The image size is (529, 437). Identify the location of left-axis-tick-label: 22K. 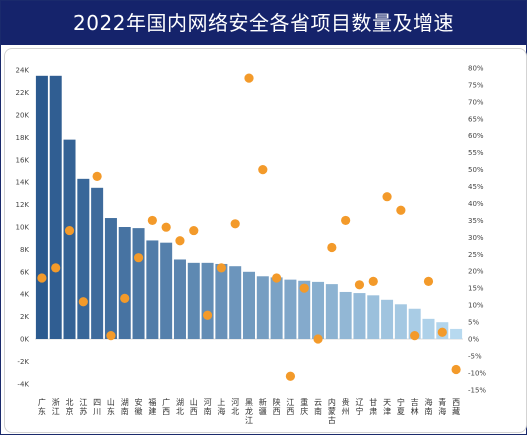
(23, 93).